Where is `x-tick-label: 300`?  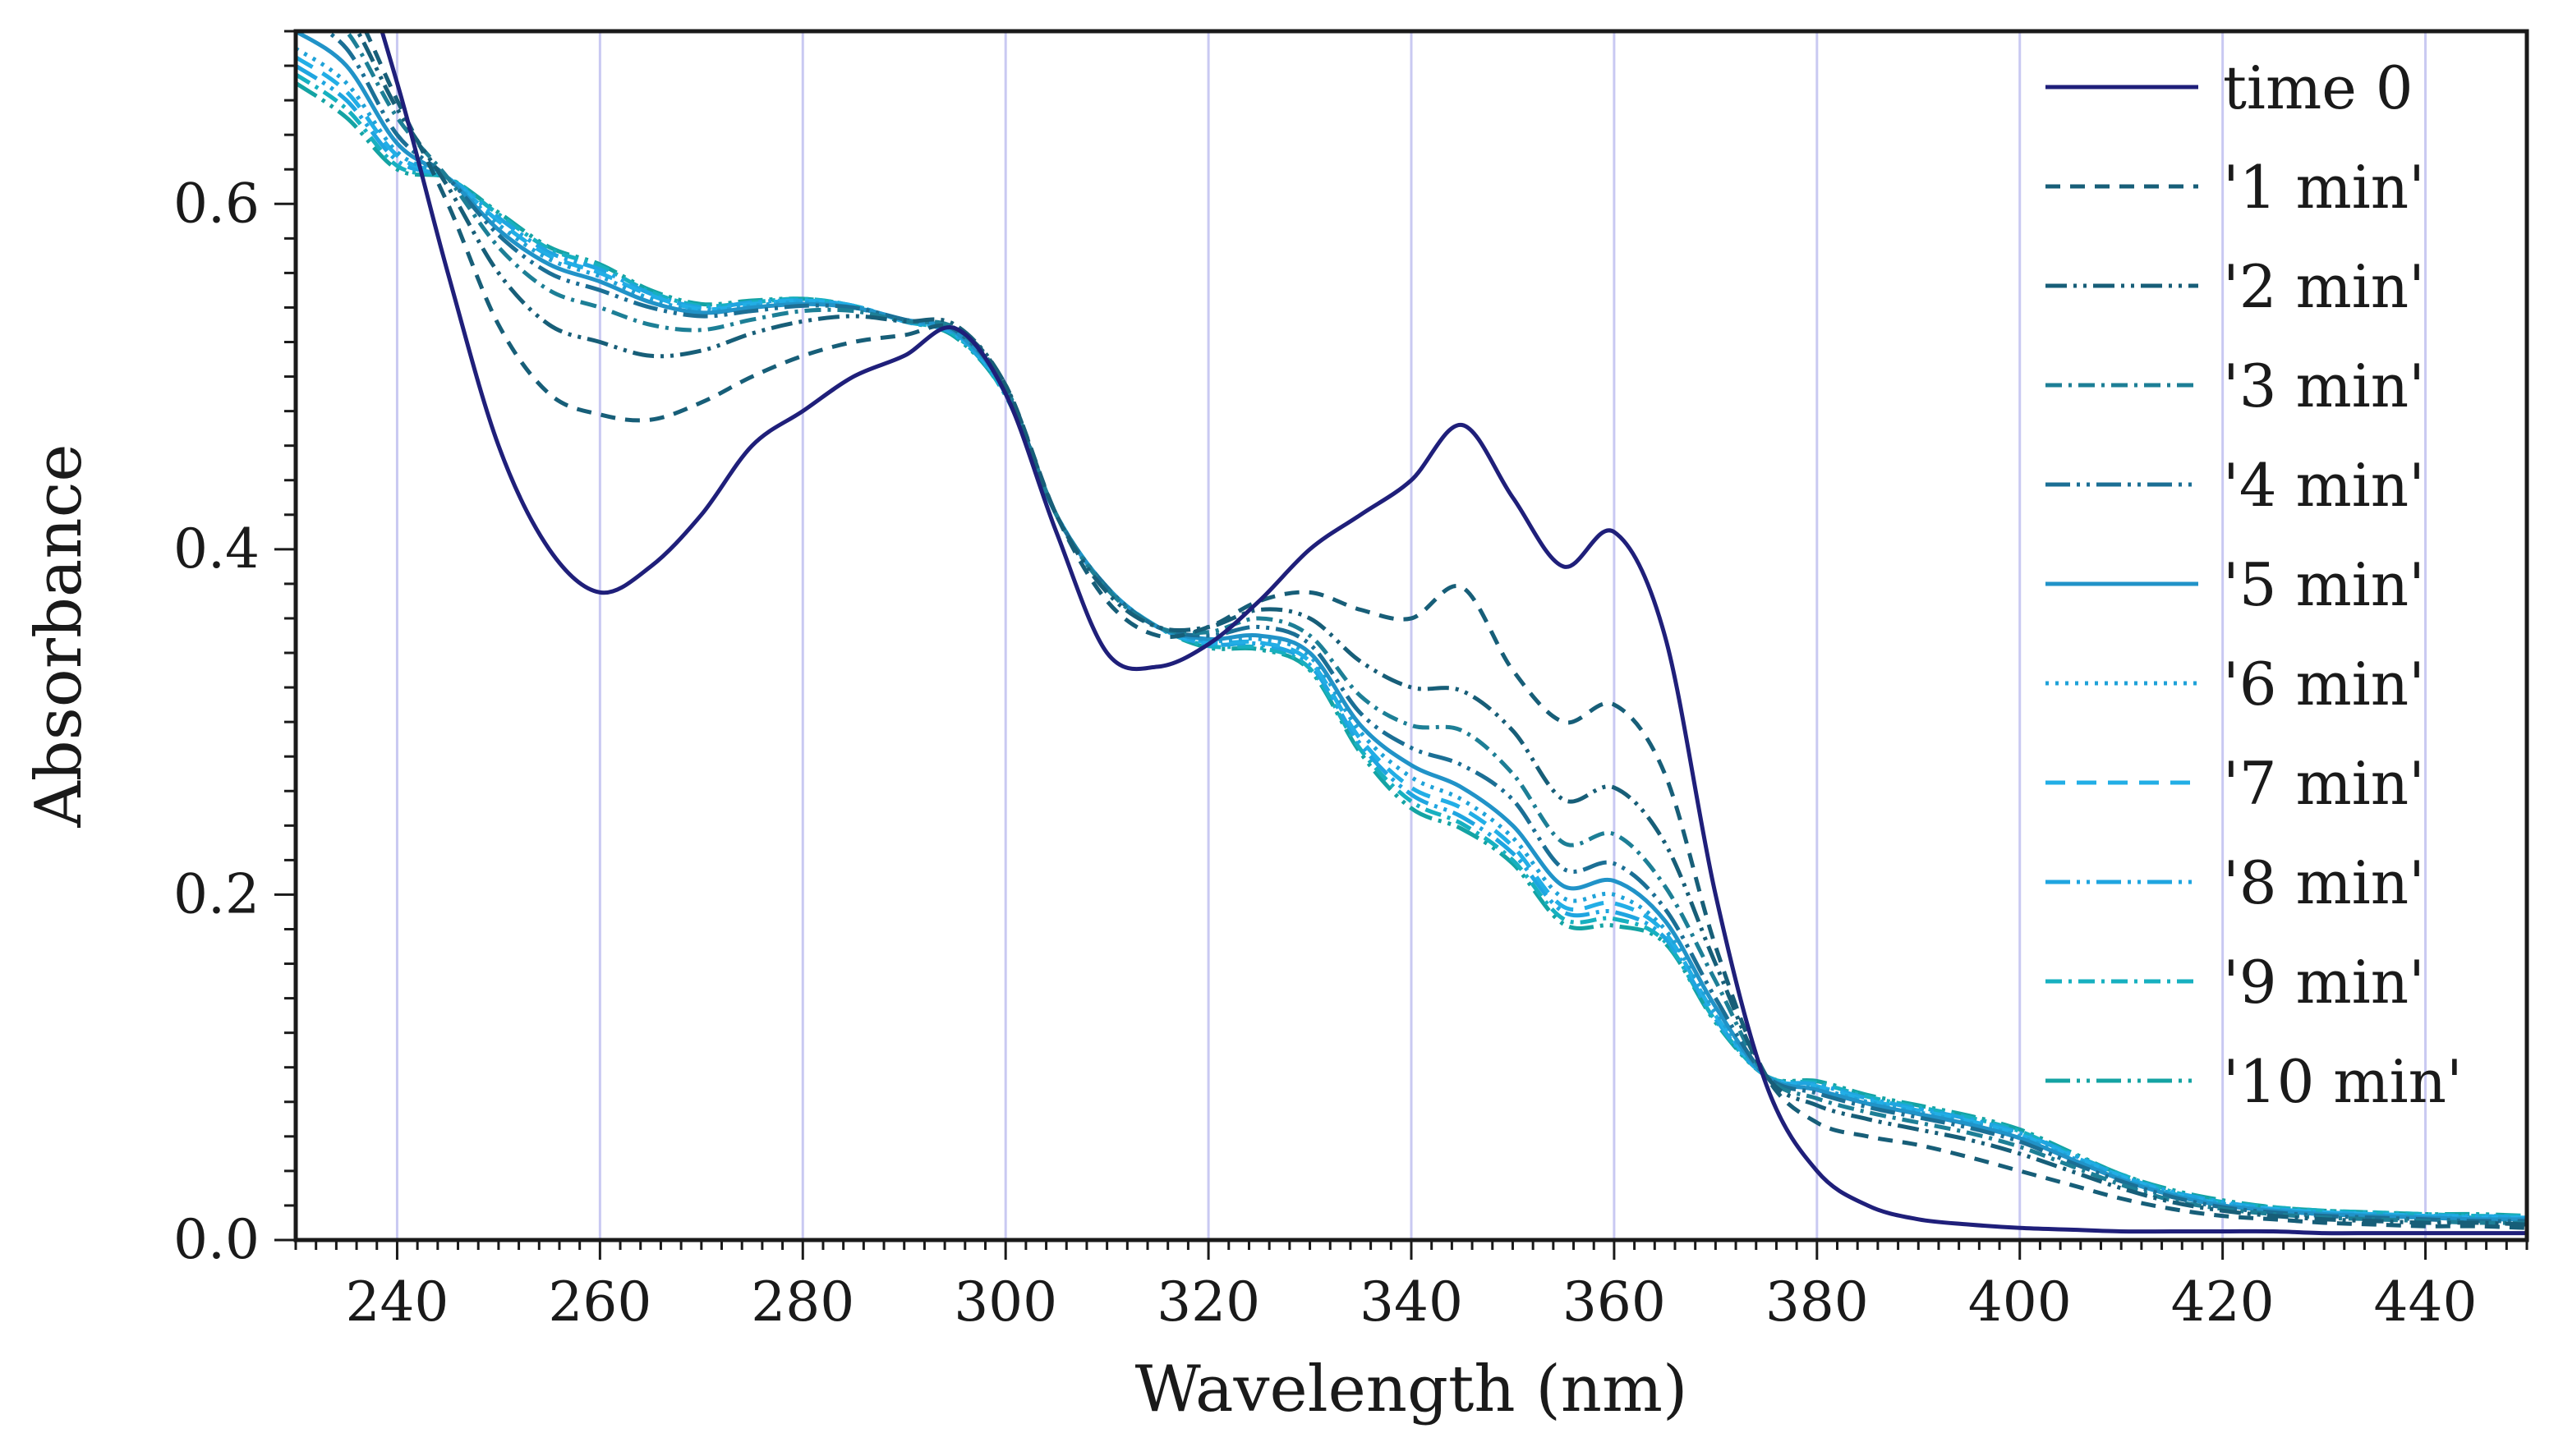
x-tick-label: 300 is located at coordinates (1005, 1302).